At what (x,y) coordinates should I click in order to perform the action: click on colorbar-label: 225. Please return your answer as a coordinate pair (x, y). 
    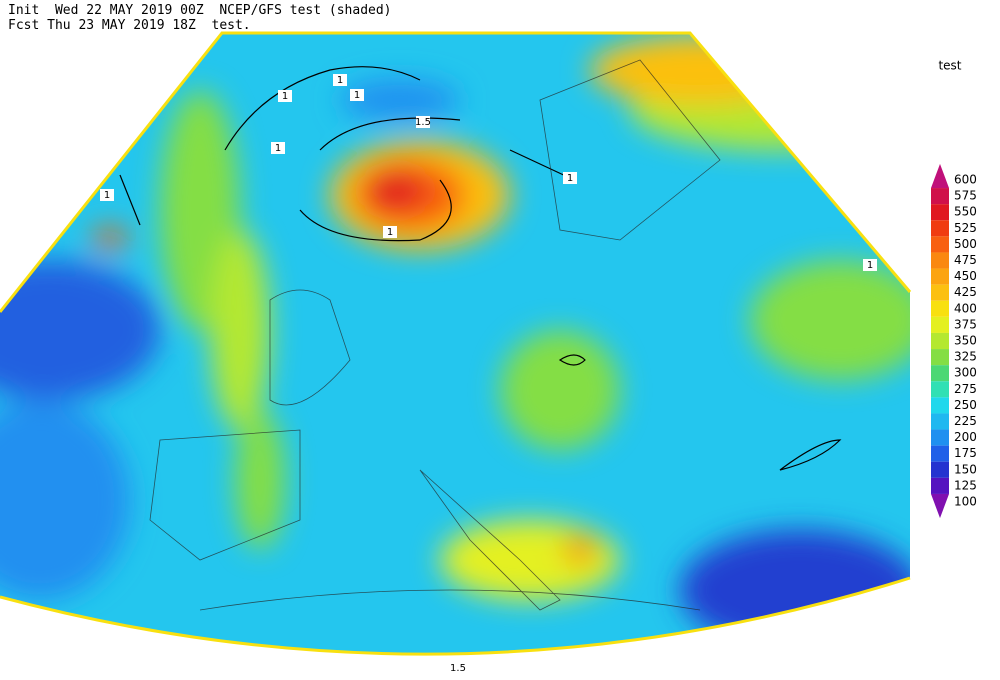
    Looking at the image, I should click on (965, 421).